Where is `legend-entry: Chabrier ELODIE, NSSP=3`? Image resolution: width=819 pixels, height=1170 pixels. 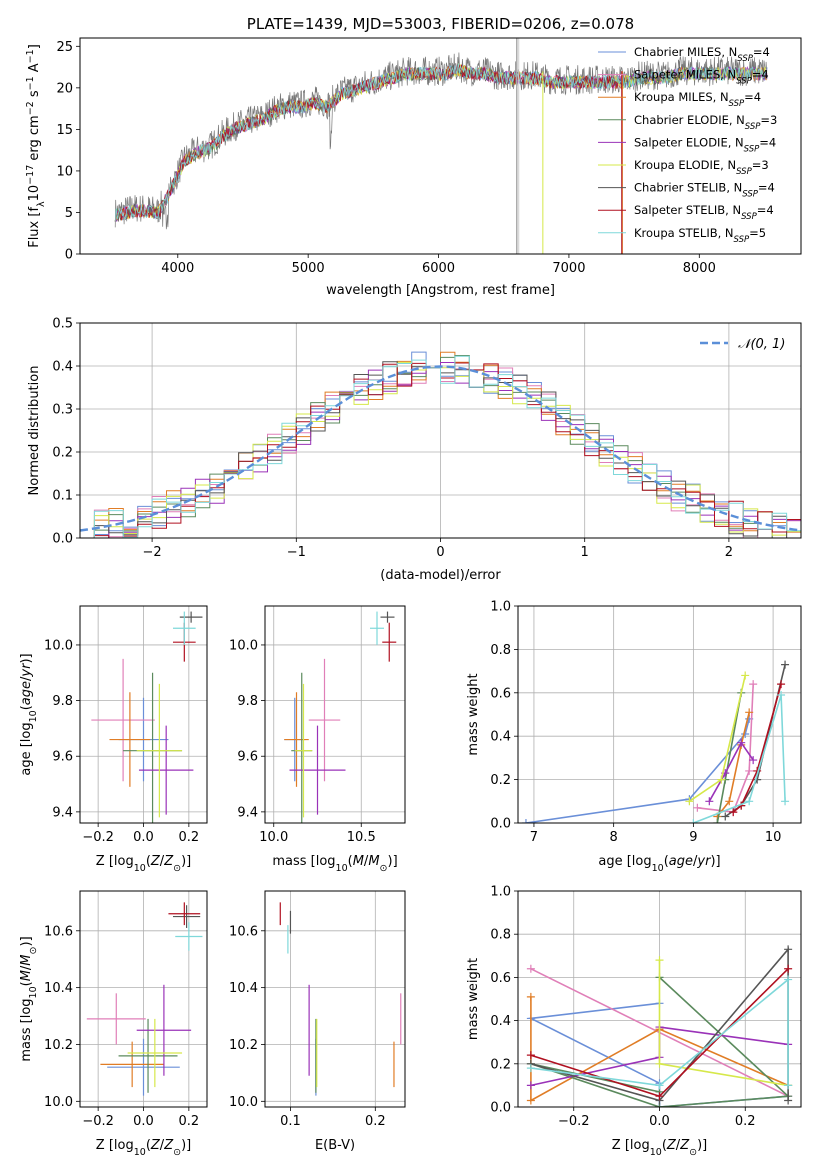
legend-entry: Chabrier ELODIE, NSSP=3 is located at coordinates (705, 122).